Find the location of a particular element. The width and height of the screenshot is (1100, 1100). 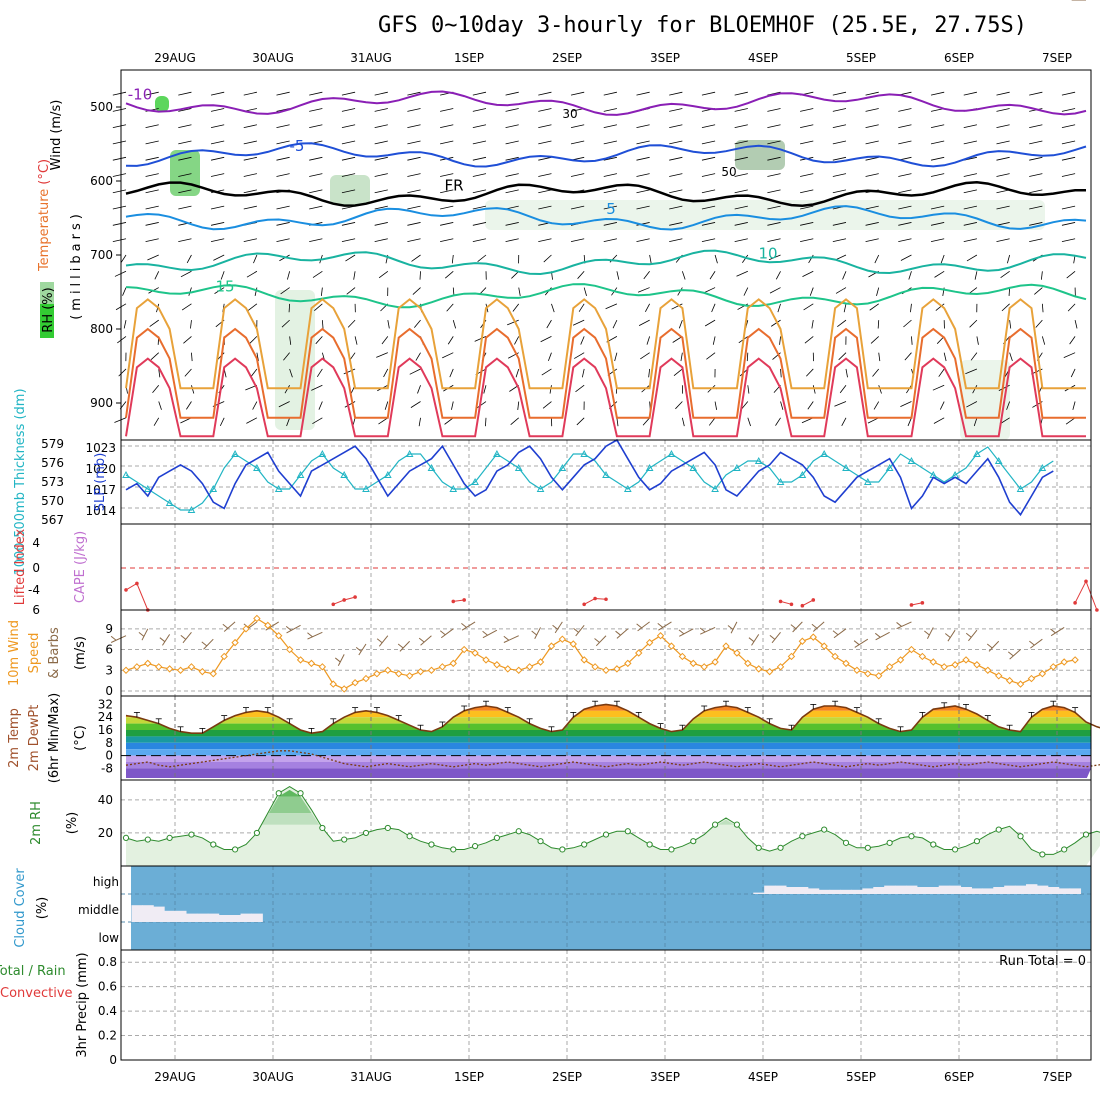

top-date-9: 7SEP is located at coordinates (1057, 58).